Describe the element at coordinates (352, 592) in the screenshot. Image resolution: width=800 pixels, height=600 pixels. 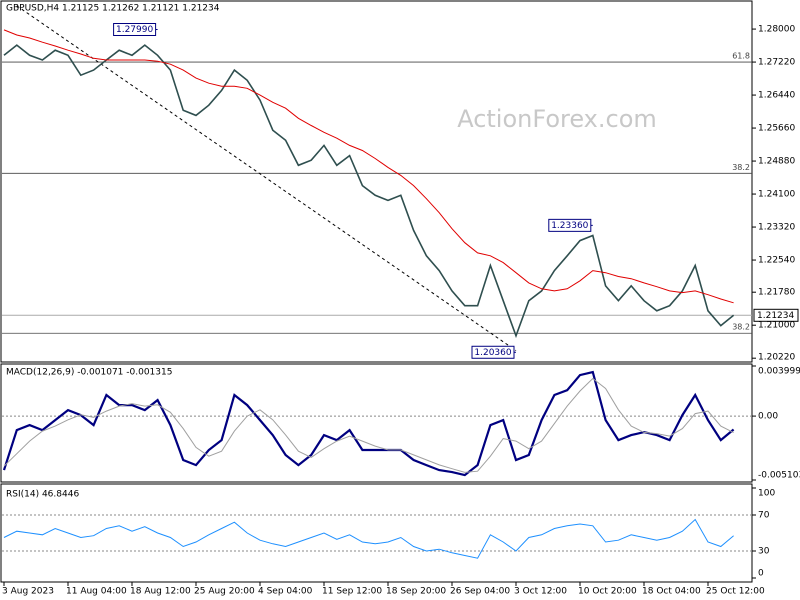
I see `x-tick-label: 11 Sep 12:00` at that location.